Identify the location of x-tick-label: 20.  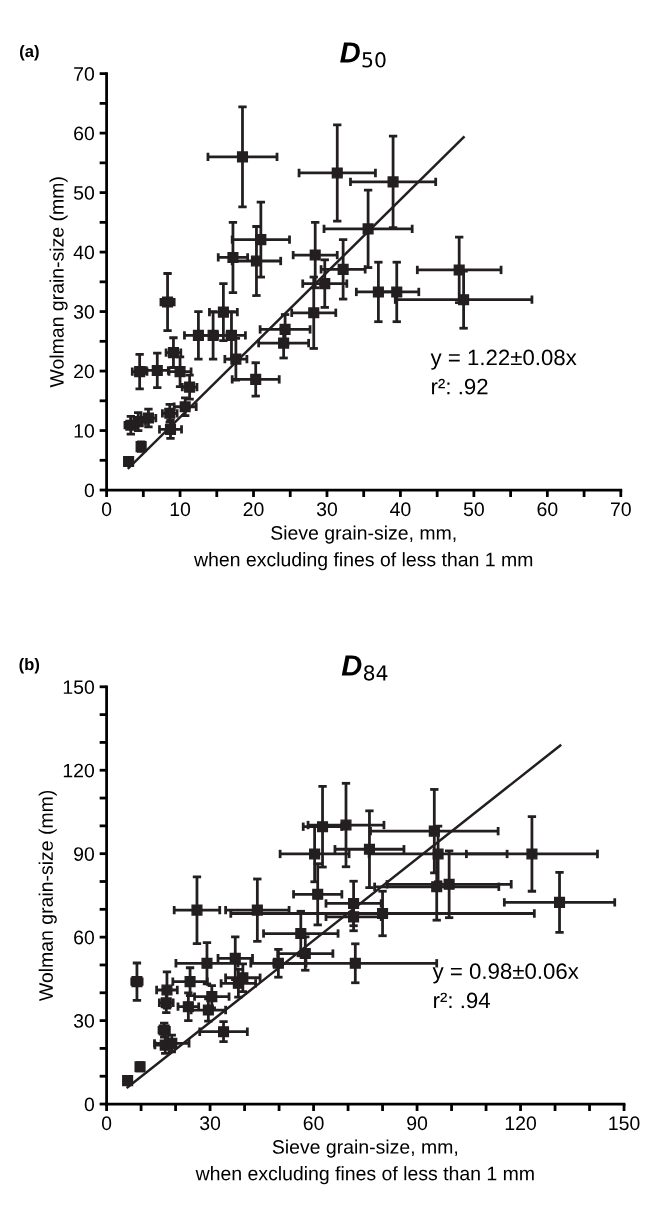
(253, 509).